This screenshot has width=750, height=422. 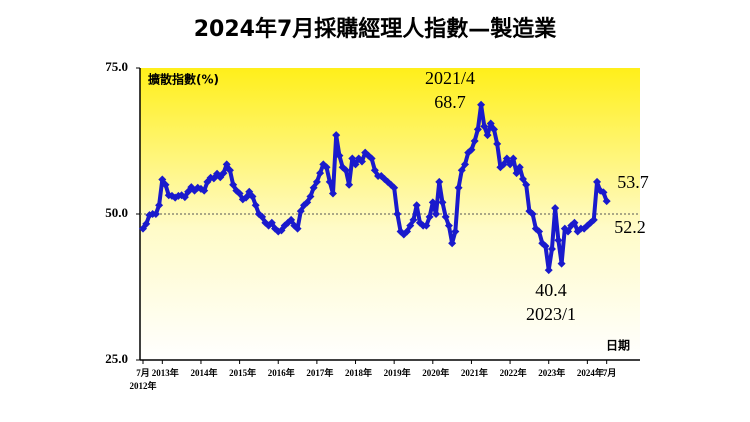 What do you see at coordinates (551, 372) in the screenshot?
I see `x-tick-label: 2023年` at bounding box center [551, 372].